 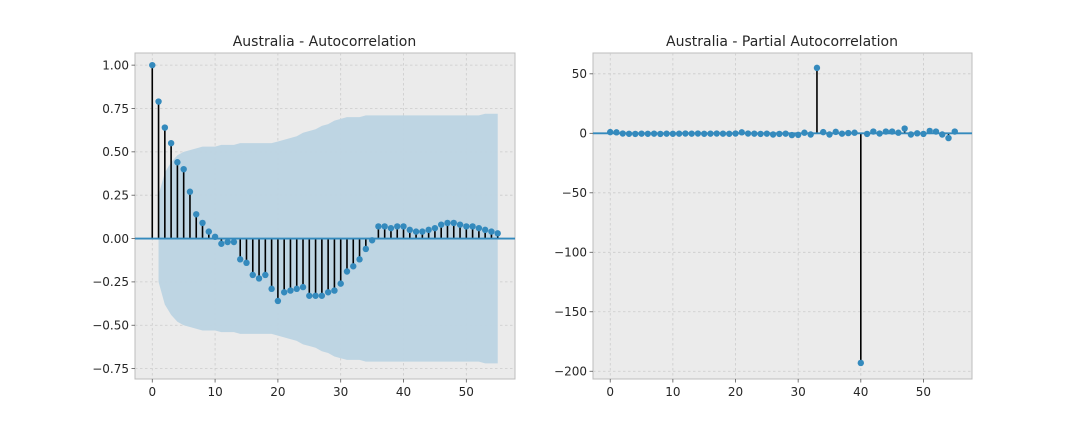 I want to click on acf-y-tick-label: 0.50, so click(x=115, y=152).